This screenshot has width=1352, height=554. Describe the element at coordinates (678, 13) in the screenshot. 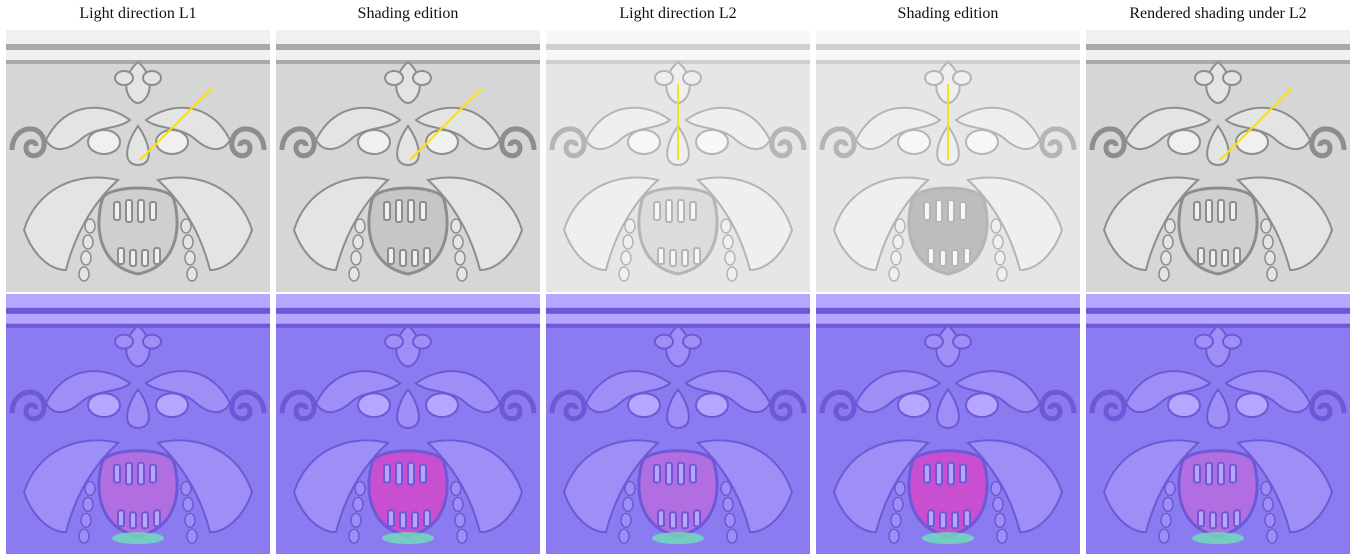

I see `column-title: Light direction L2` at that location.